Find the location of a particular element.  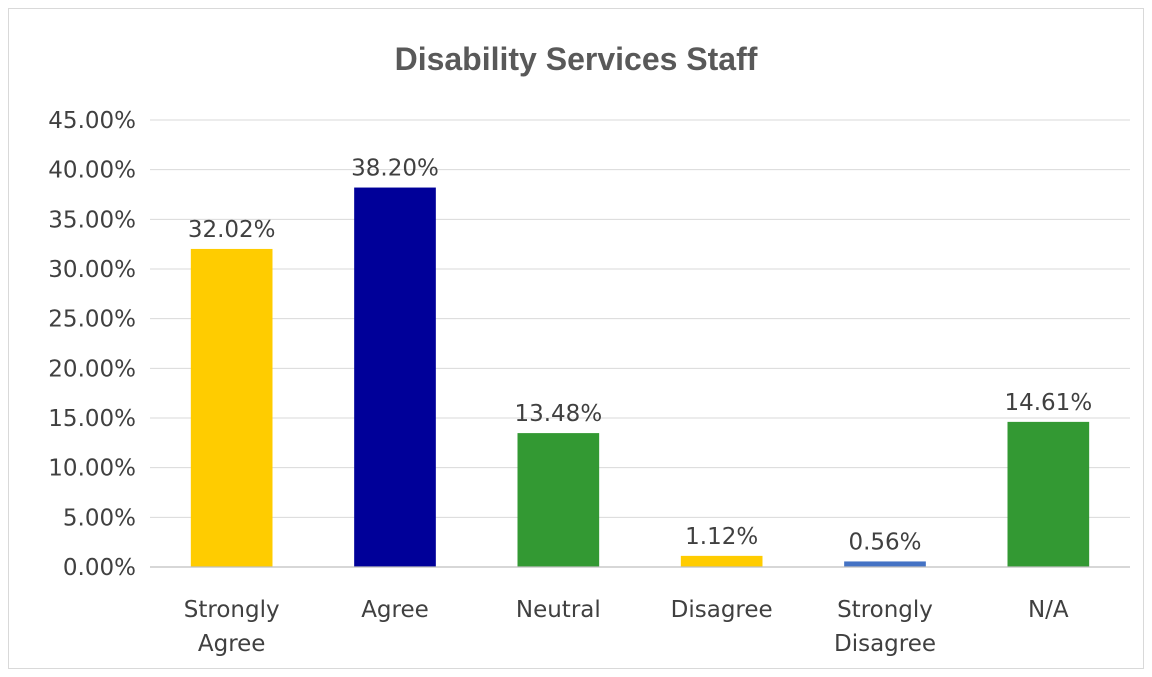

y-tick-label: 5.00% is located at coordinates (99, 518).